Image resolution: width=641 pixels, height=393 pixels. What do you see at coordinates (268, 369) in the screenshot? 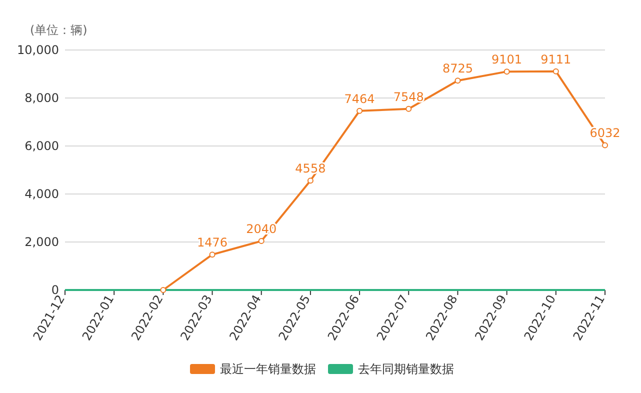
I see `legend-label: 最近一年销量数据` at bounding box center [268, 369].